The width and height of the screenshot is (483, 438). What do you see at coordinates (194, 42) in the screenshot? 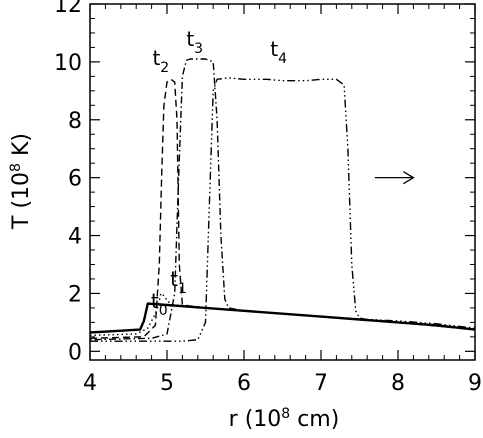
I see `curve-label-t3: t3` at bounding box center [194, 42].